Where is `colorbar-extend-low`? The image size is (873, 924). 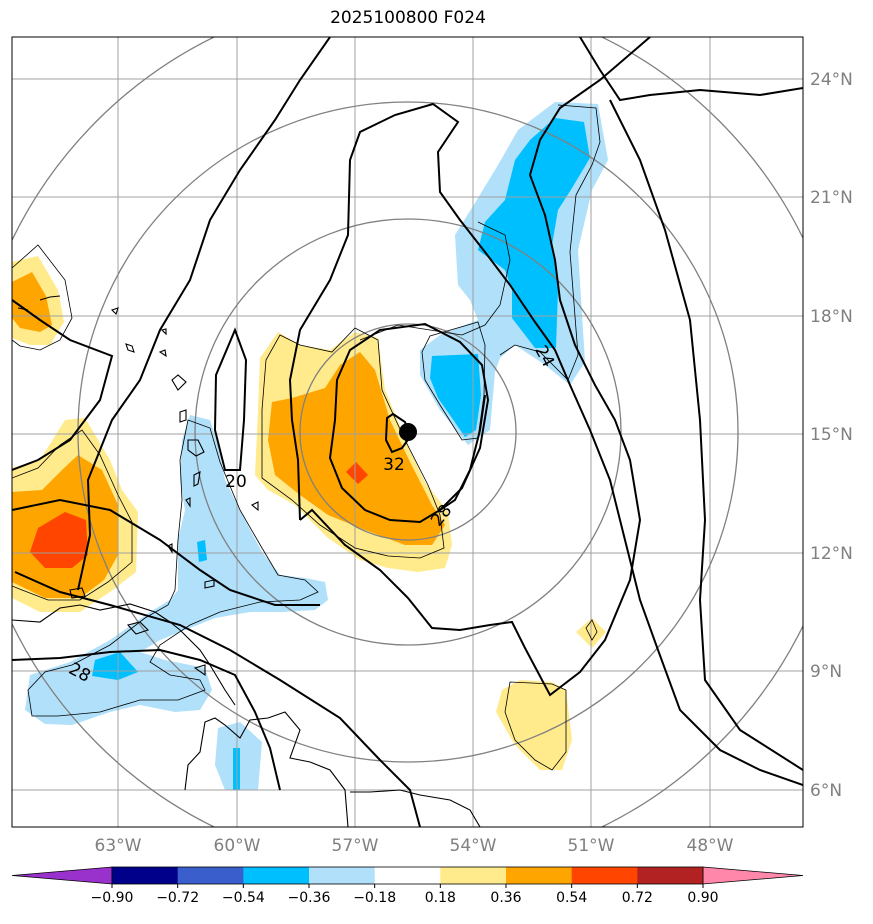 colorbar-extend-low is located at coordinates (62, 875).